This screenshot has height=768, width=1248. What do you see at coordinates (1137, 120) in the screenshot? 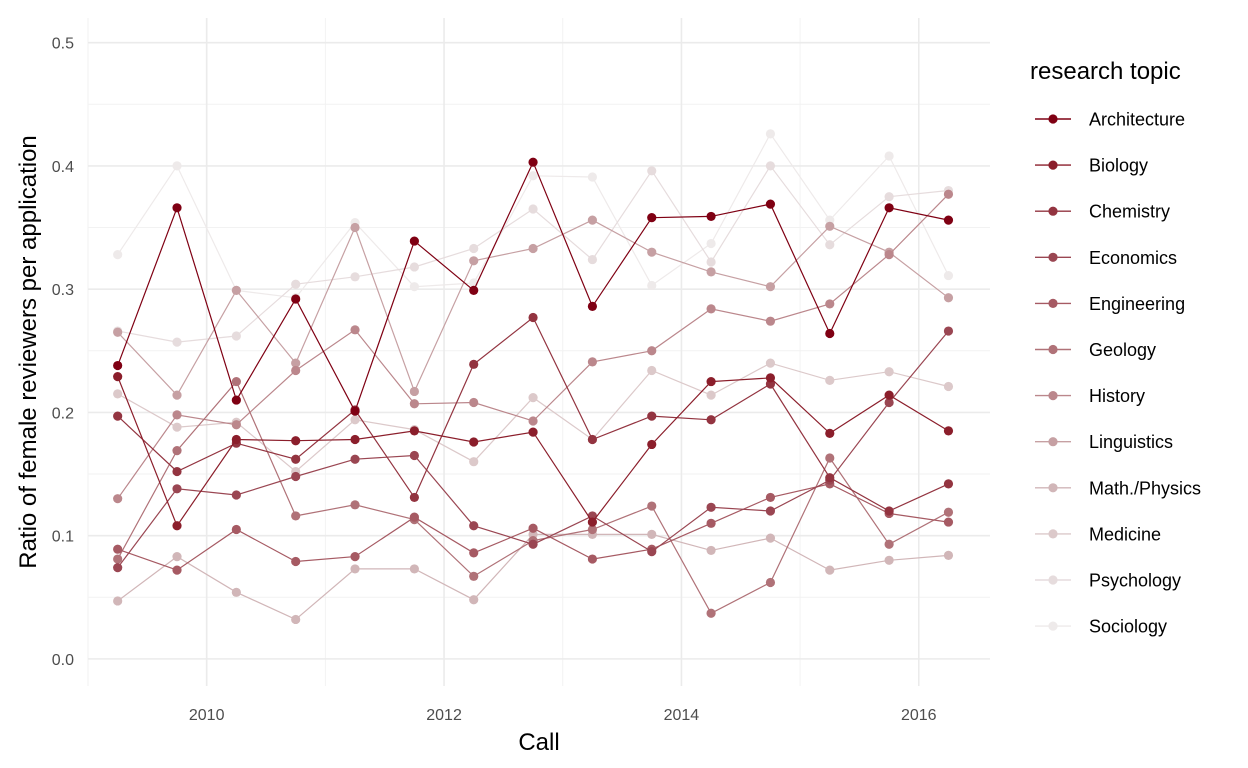
I see `legend-label: Architecture` at bounding box center [1137, 120].